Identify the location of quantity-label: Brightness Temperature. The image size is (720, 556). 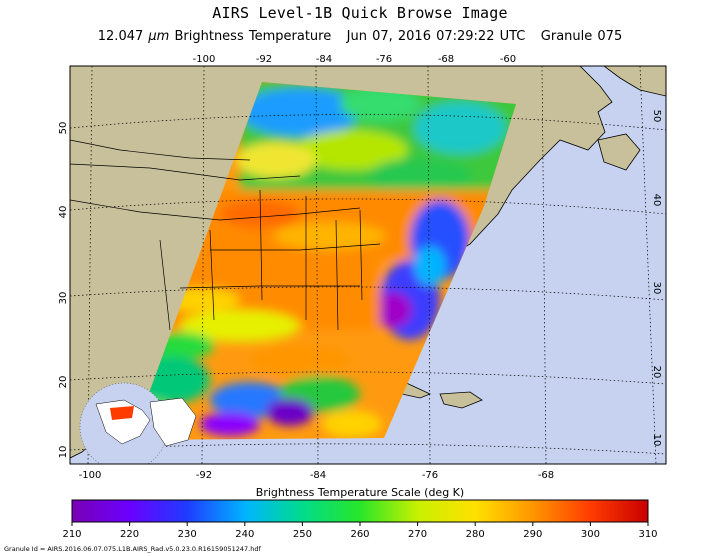
(253, 36).